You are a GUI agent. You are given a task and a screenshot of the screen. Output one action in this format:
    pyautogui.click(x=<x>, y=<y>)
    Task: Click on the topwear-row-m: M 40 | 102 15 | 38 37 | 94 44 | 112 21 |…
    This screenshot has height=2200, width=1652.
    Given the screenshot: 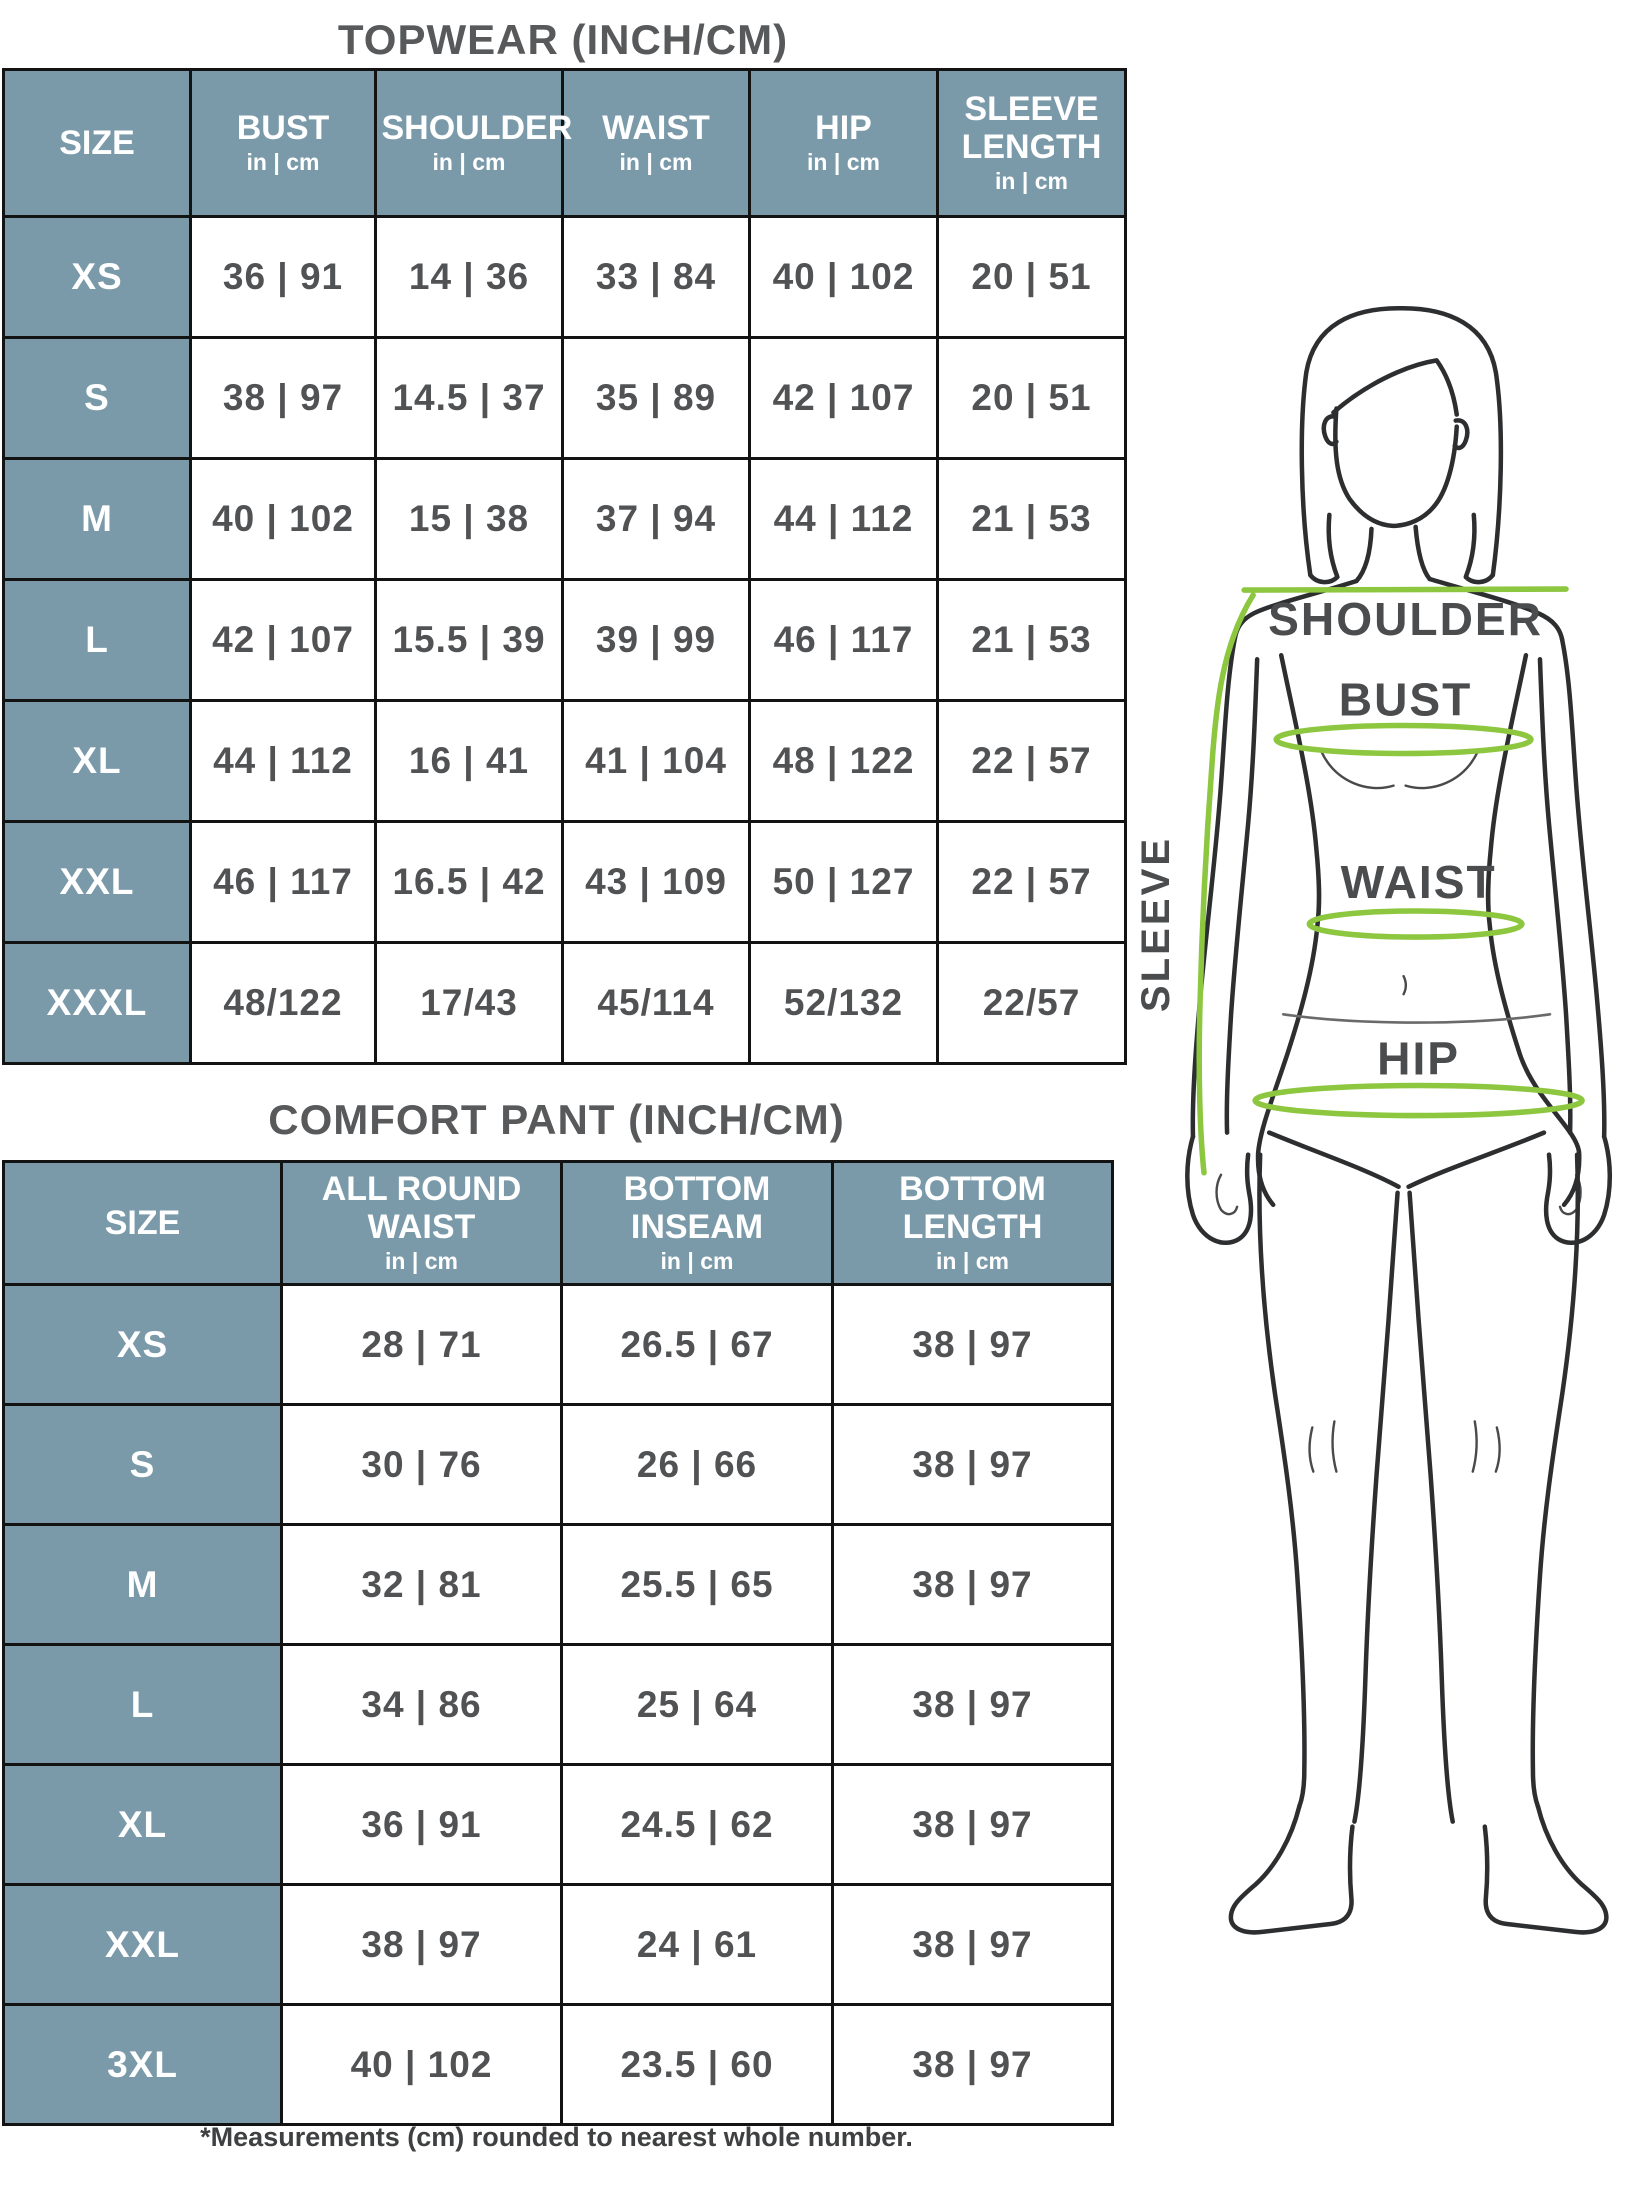 What is the action you would take?
    pyautogui.click(x=564, y=519)
    